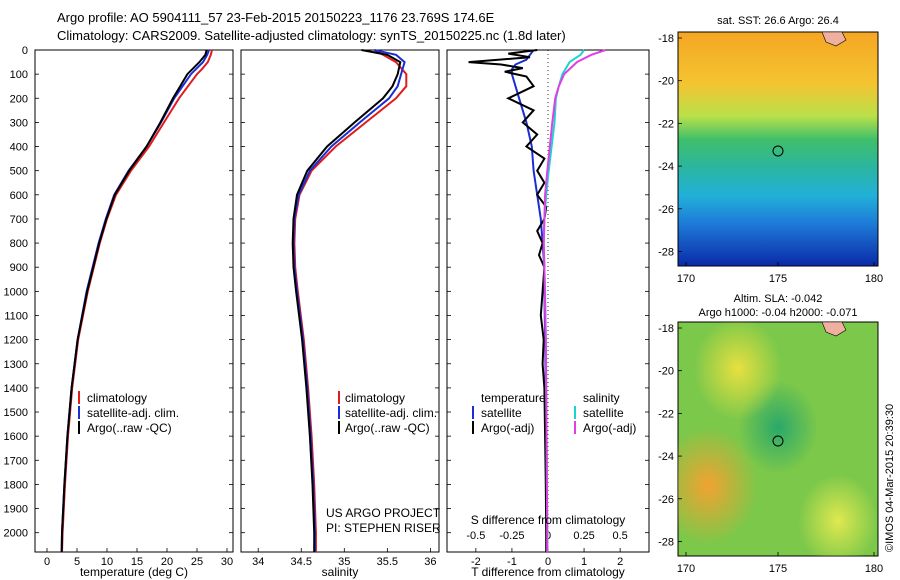 This screenshot has height=580, width=900. I want to click on depth-tick-label: 0, so click(25, 51).